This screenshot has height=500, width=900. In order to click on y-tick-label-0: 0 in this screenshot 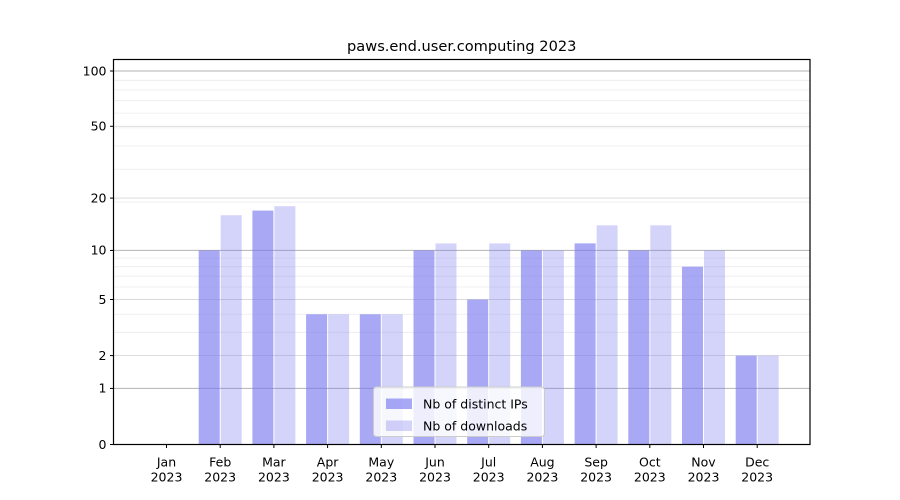, I will do `click(103, 444)`.